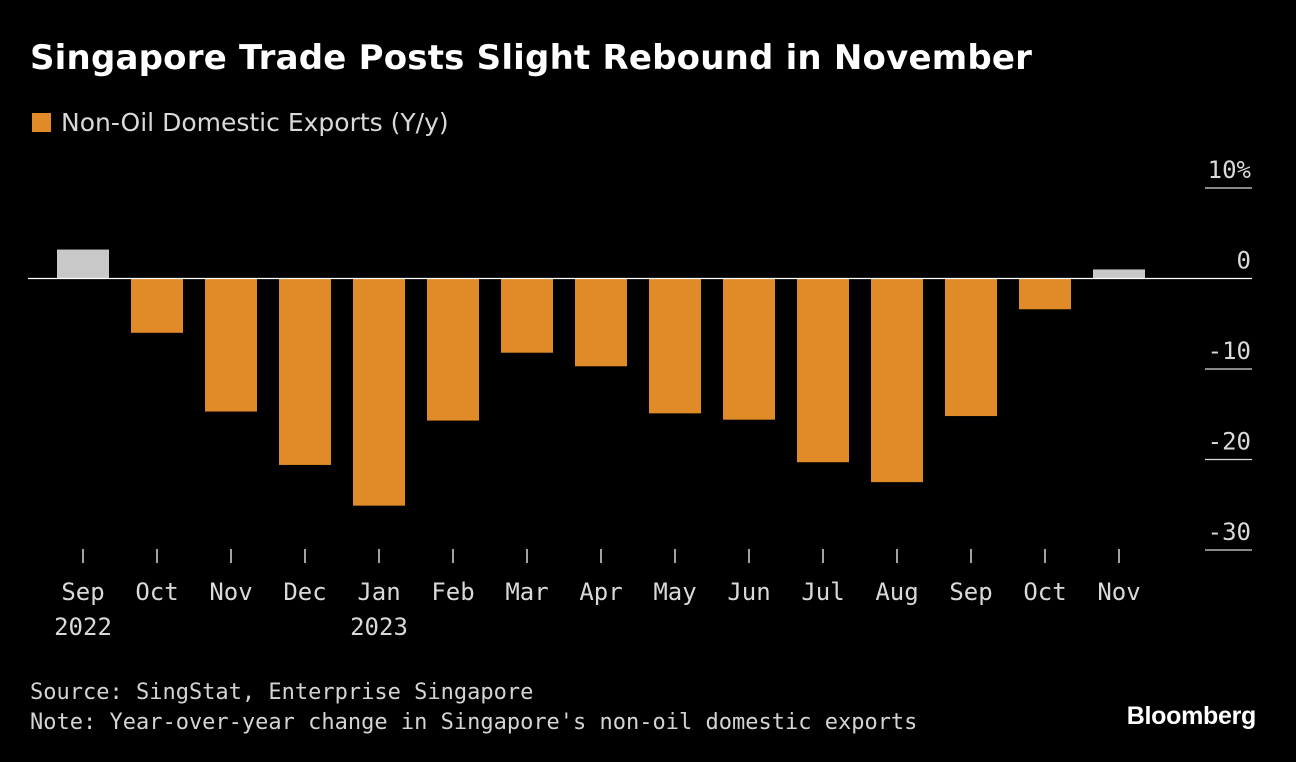  I want to click on x-tick-label: Aug, so click(896, 592).